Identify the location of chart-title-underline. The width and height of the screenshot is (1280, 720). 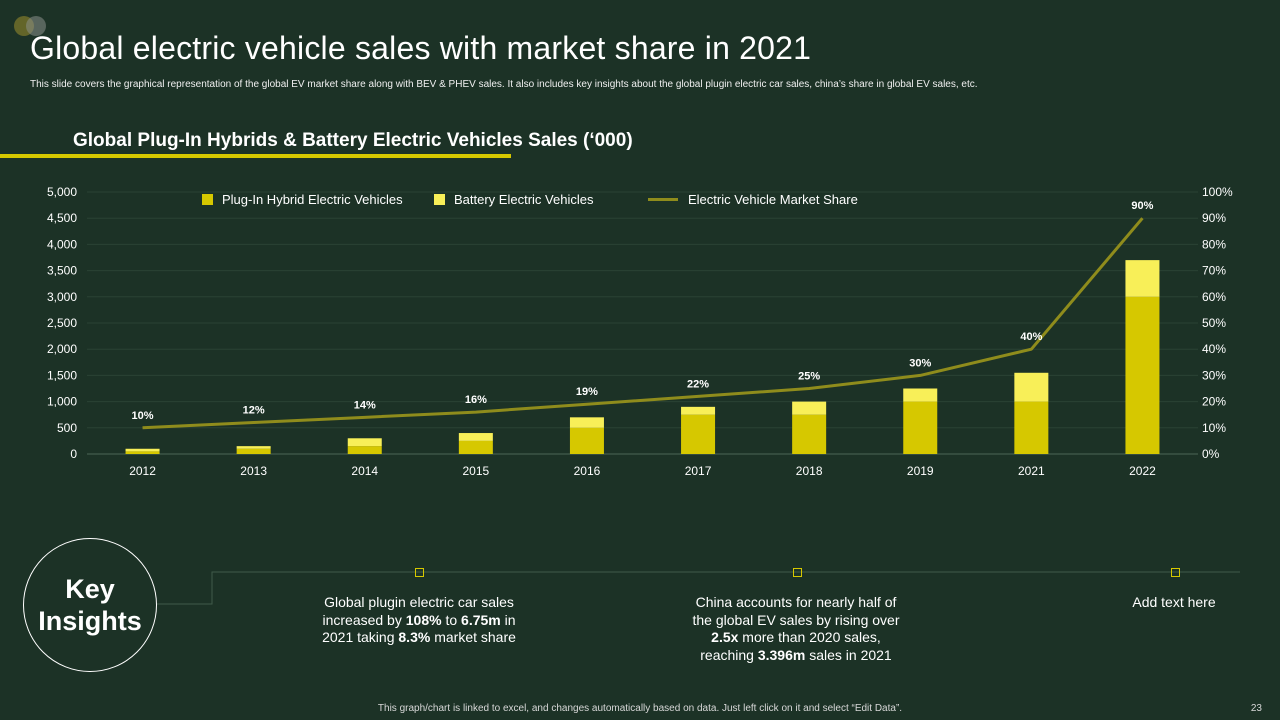
(255, 156).